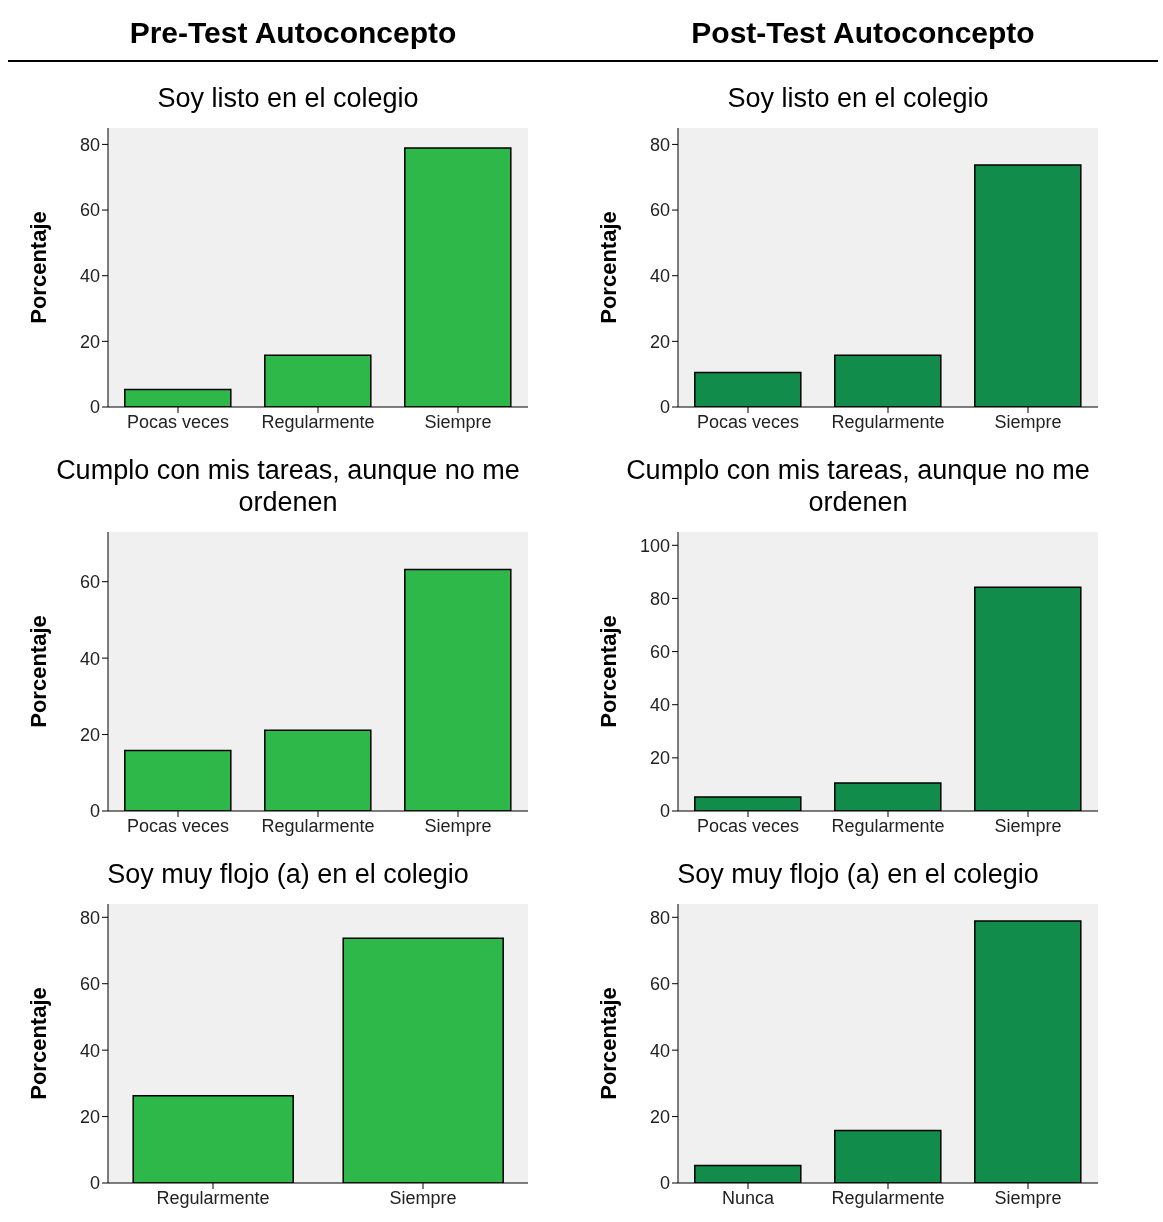 The width and height of the screenshot is (1163, 1222). Describe the element at coordinates (293, 33) in the screenshot. I see `chart-subtitle: Pre-Test Autoconcepto` at that location.